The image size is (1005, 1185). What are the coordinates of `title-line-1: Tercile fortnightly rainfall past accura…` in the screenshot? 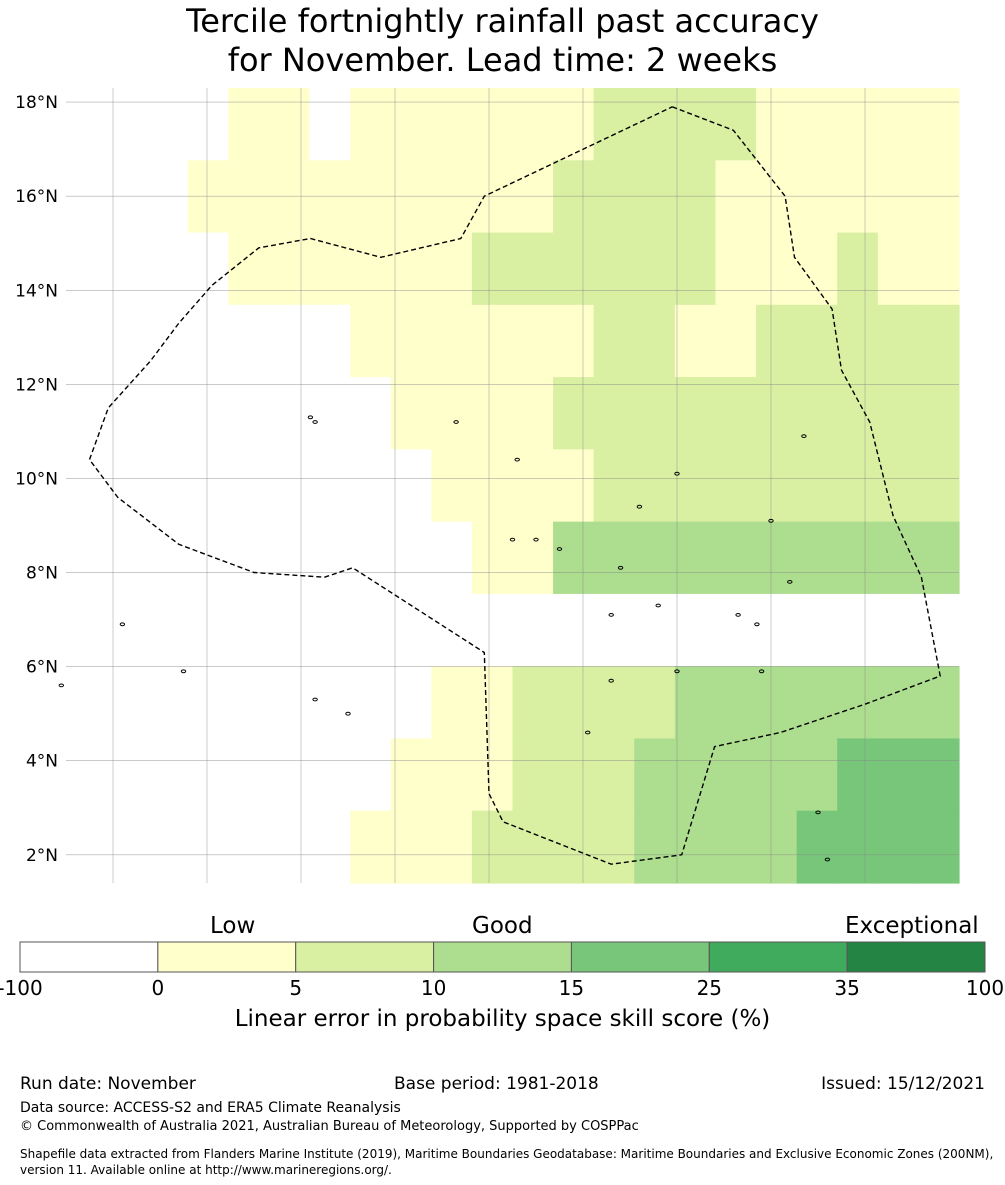 It's located at (502, 21).